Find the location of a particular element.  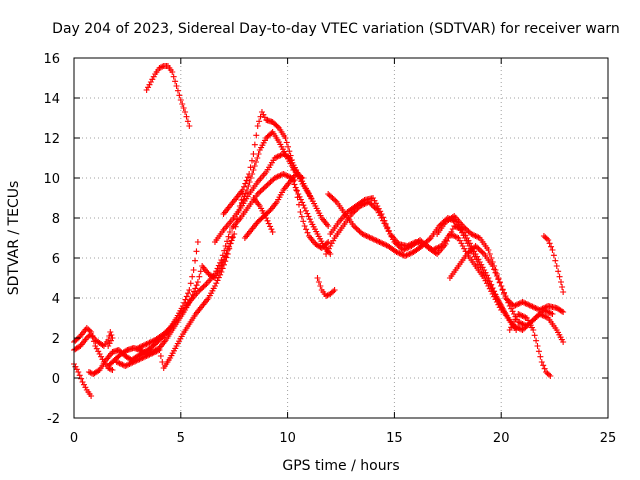

series-track-u is located at coordinates (530, 345).